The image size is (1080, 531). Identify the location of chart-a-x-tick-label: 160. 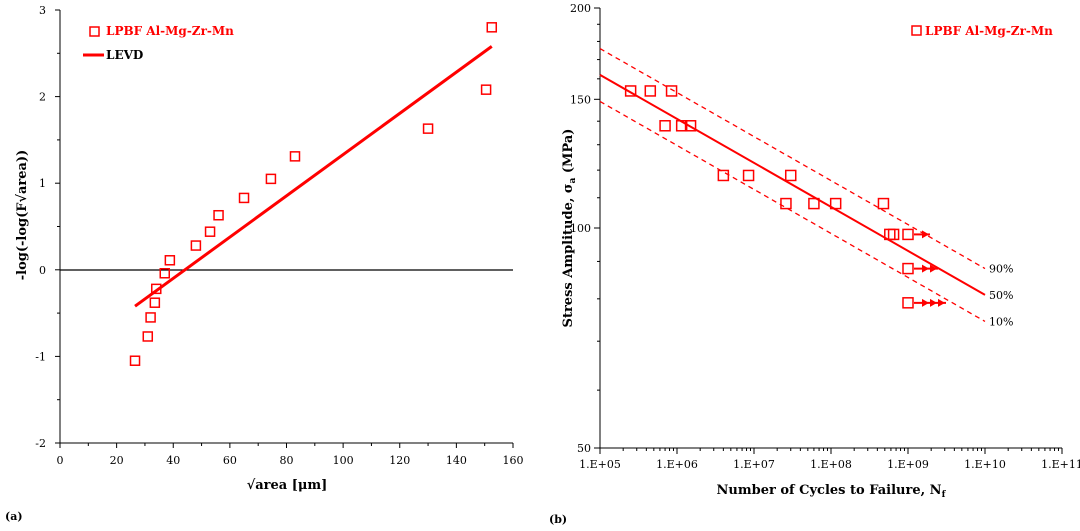
(513, 460).